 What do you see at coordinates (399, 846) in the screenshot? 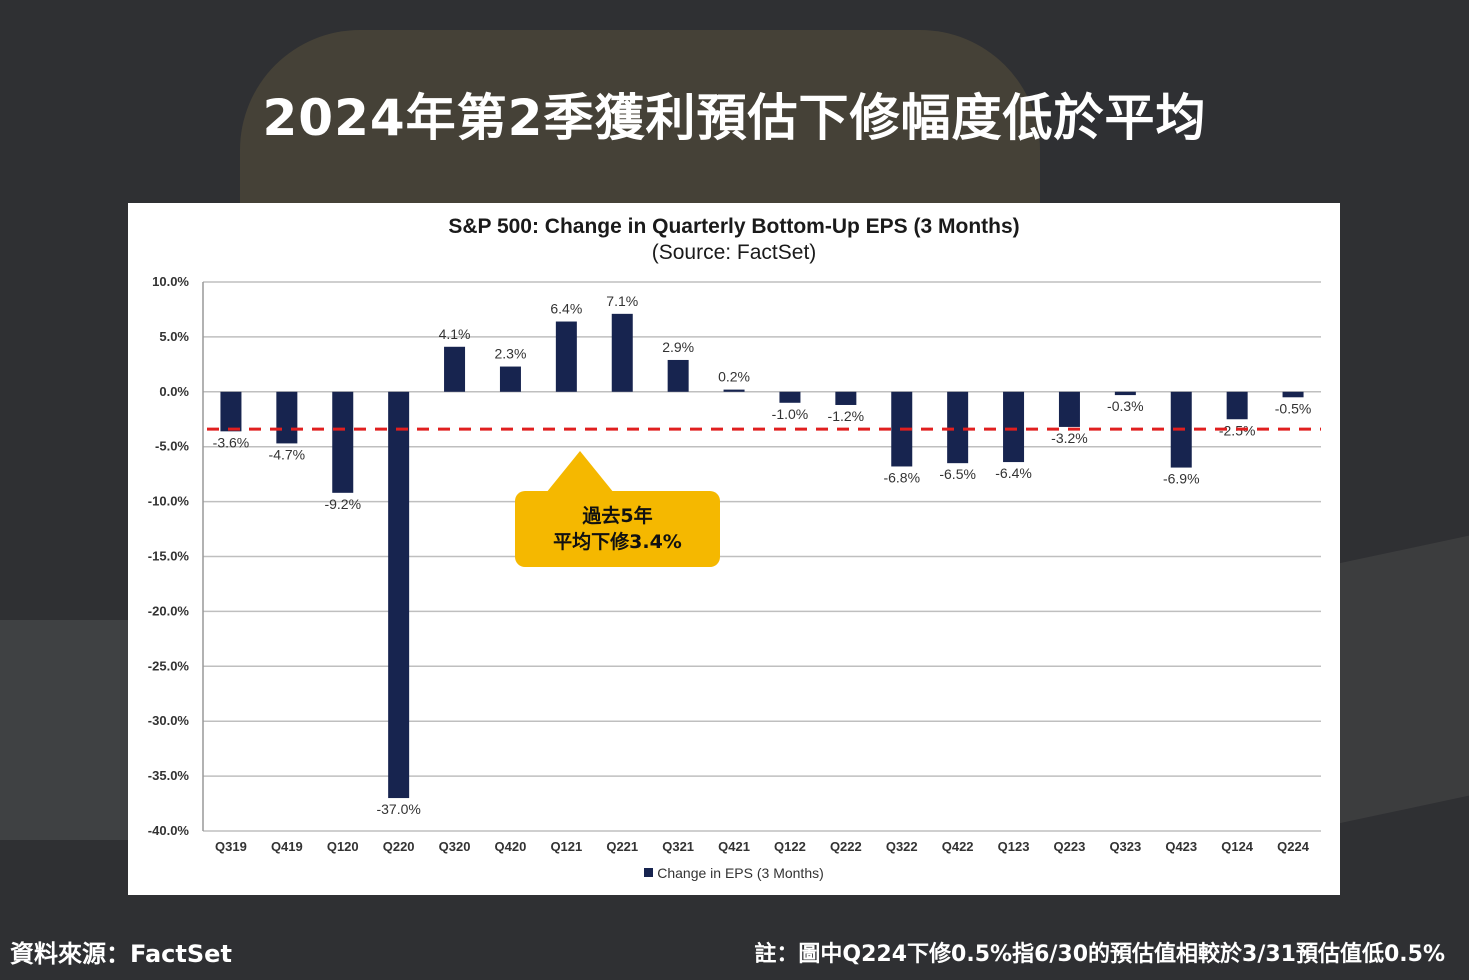
I see `x-tick-label: Q220` at bounding box center [399, 846].